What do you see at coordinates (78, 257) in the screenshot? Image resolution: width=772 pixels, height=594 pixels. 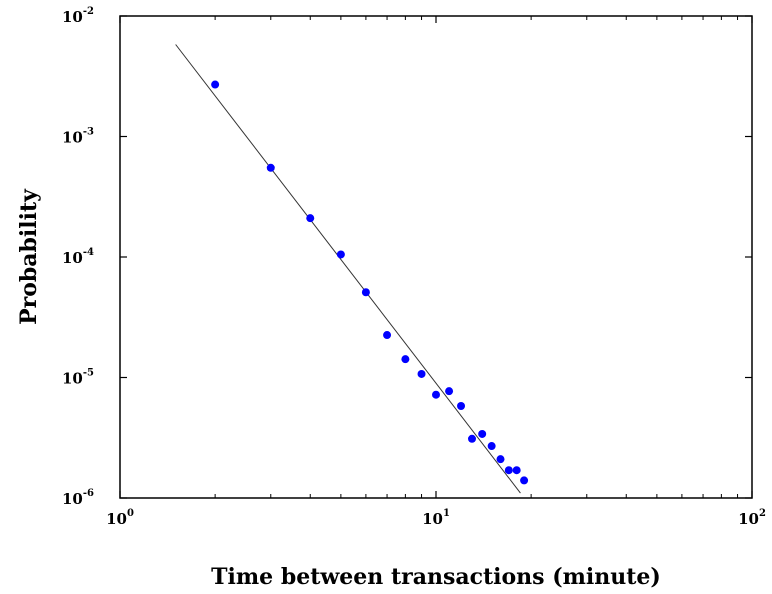 I see `y-tick-label: 10⁻⁴` at bounding box center [78, 257].